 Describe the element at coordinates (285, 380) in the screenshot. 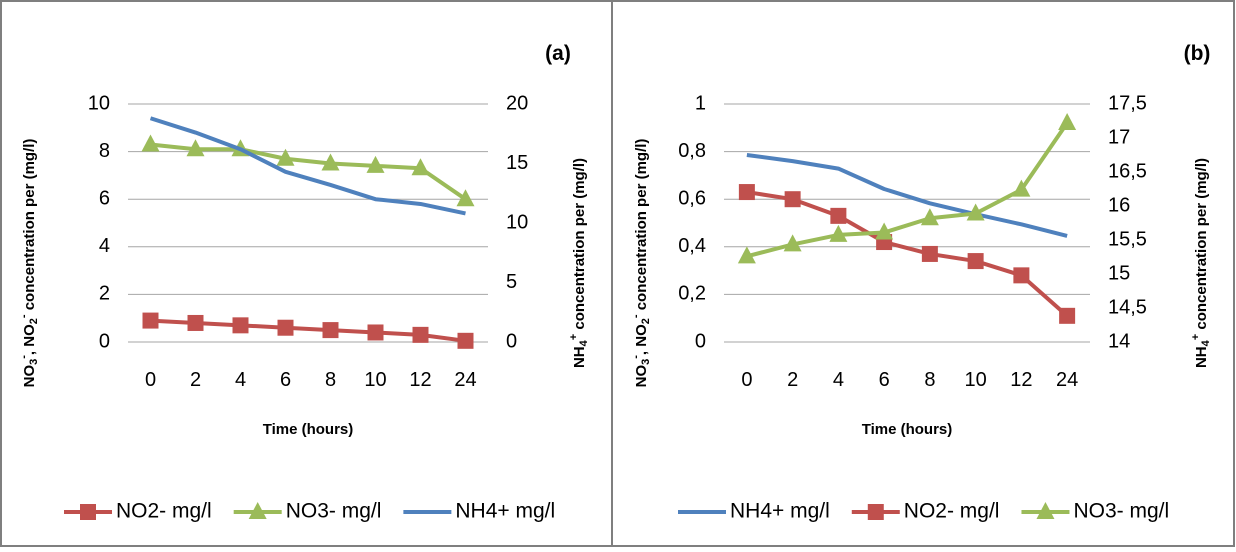

I see `chart-a-x-tick-label: 6` at that location.